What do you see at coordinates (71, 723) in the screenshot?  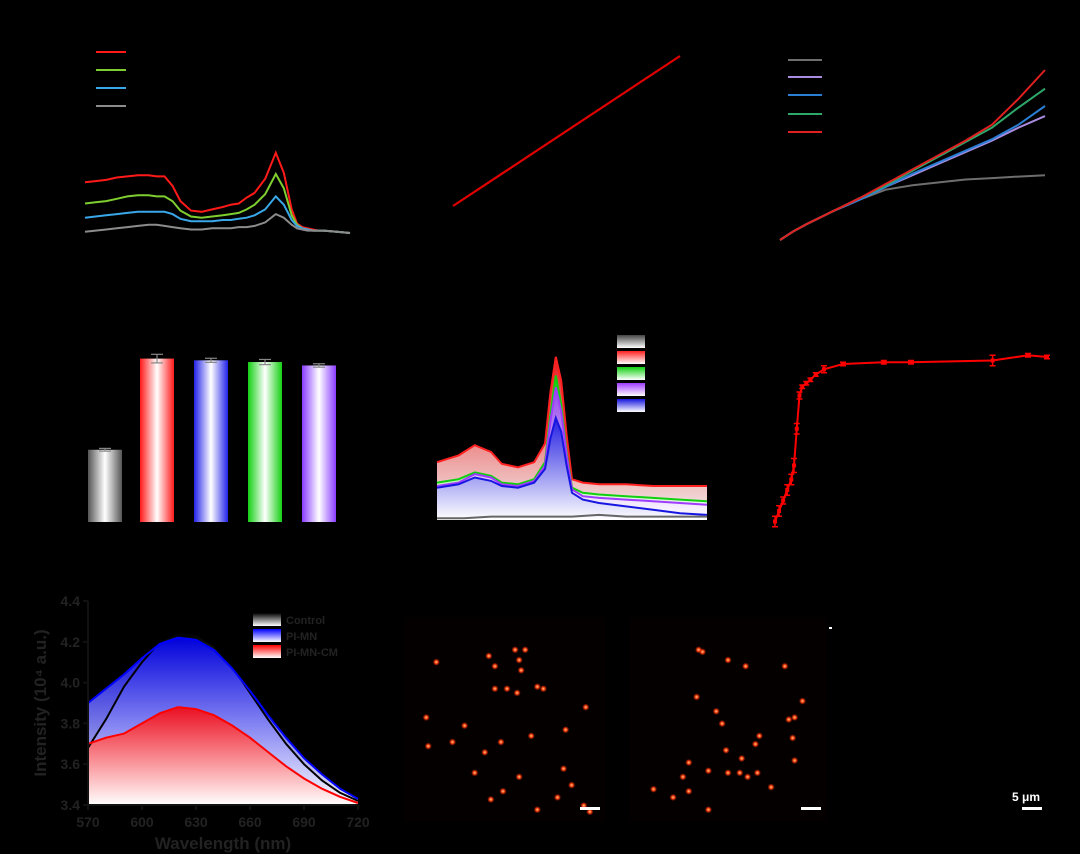 I see `panel-g-ytick-label-2: 3.8` at bounding box center [71, 723].